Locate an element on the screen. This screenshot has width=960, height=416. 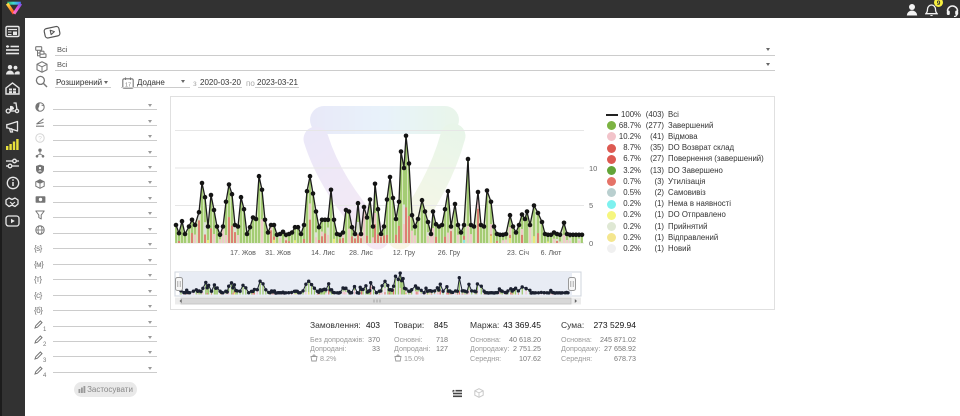
svg-text: 17 is located at coordinates (128, 85).